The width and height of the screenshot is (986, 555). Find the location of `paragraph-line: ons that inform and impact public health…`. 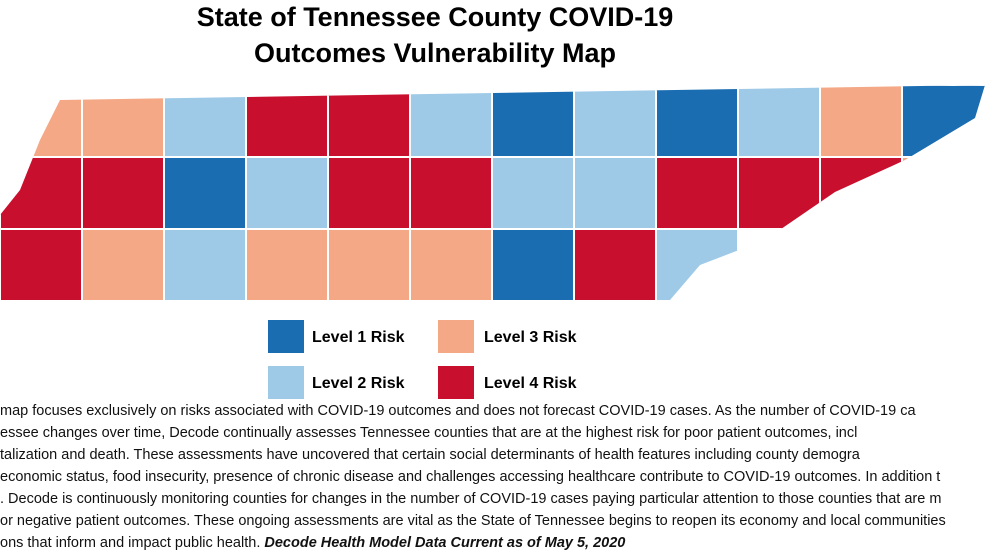

paragraph-line: ons that inform and impact public health… is located at coordinates (130, 543).